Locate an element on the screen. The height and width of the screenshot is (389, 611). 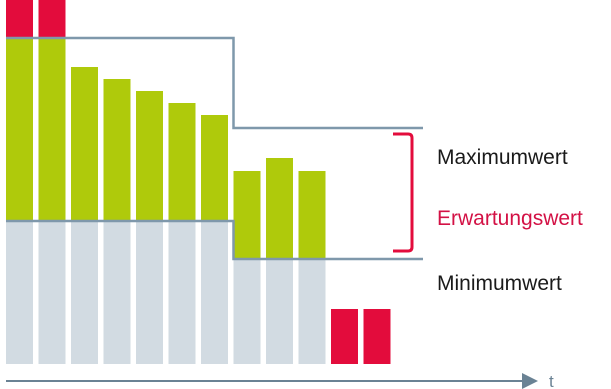
minimum-label: Minimumwert is located at coordinates (499, 283).